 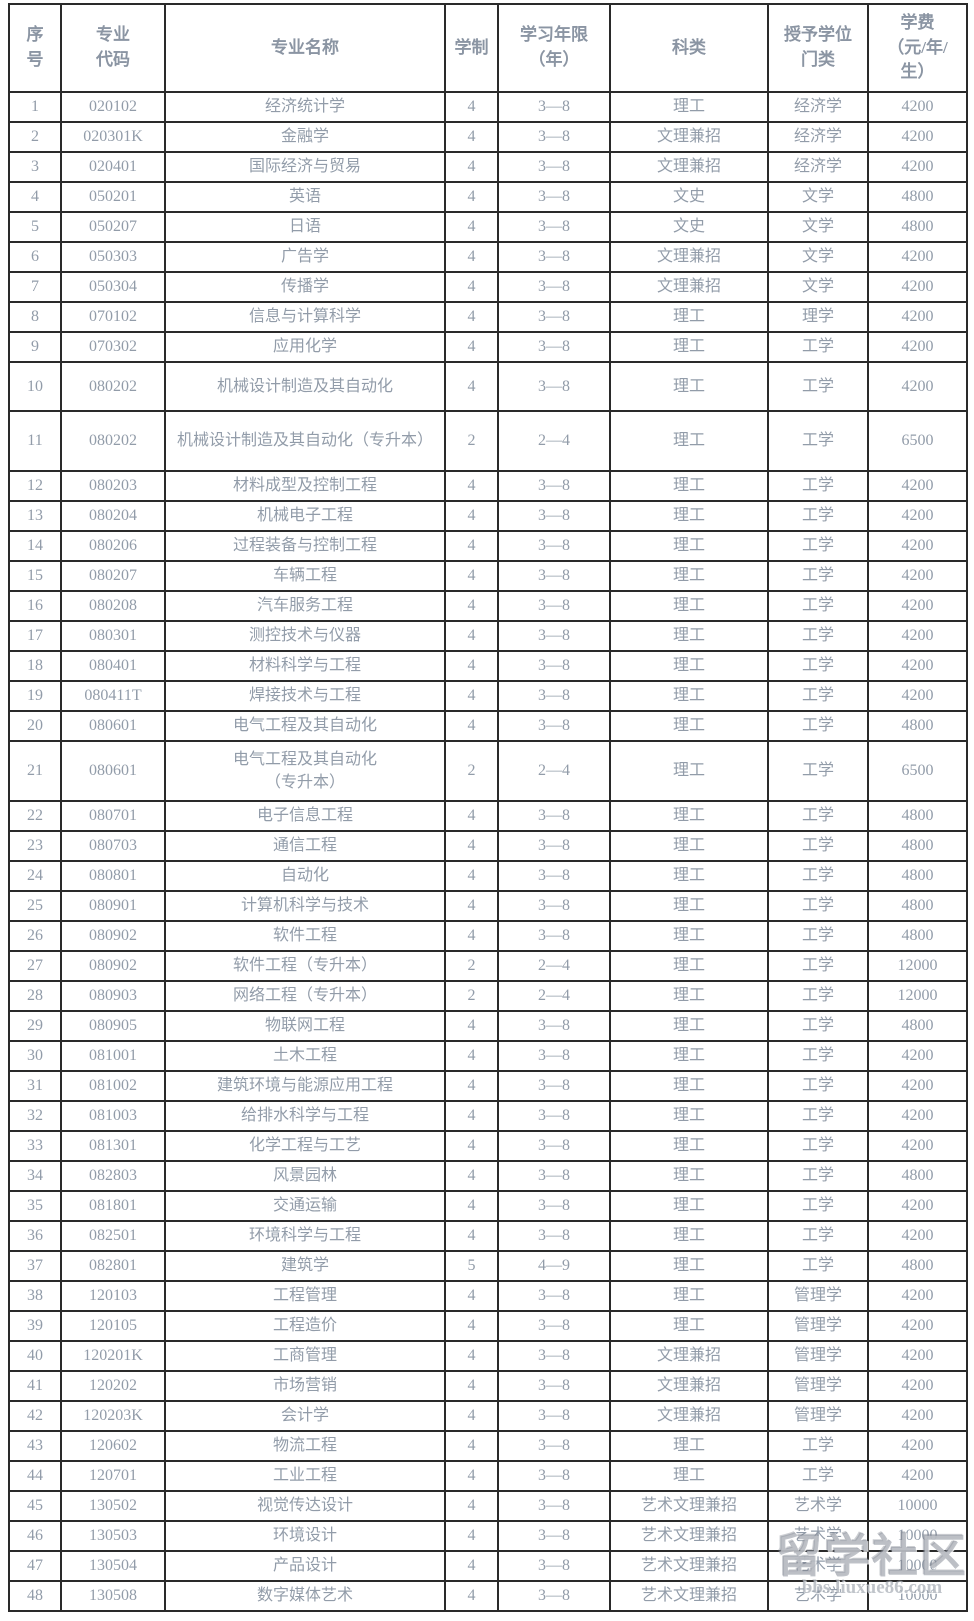 I want to click on cell-no: 32, so click(x=35, y=1116).